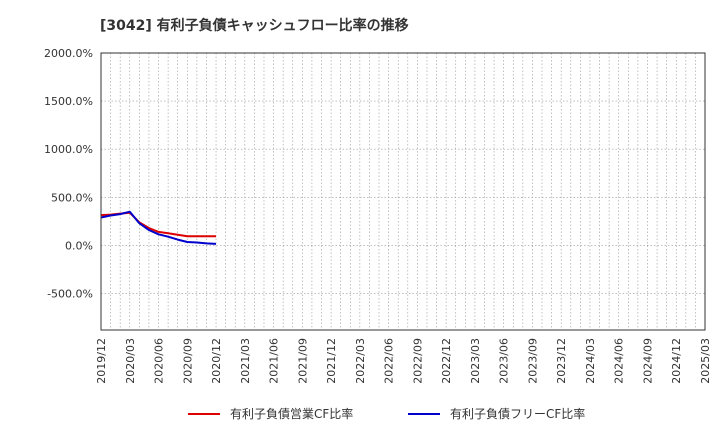 Image resolution: width=720 pixels, height=440 pixels. I want to click on x-tick-label: 2021/12, so click(331, 361).